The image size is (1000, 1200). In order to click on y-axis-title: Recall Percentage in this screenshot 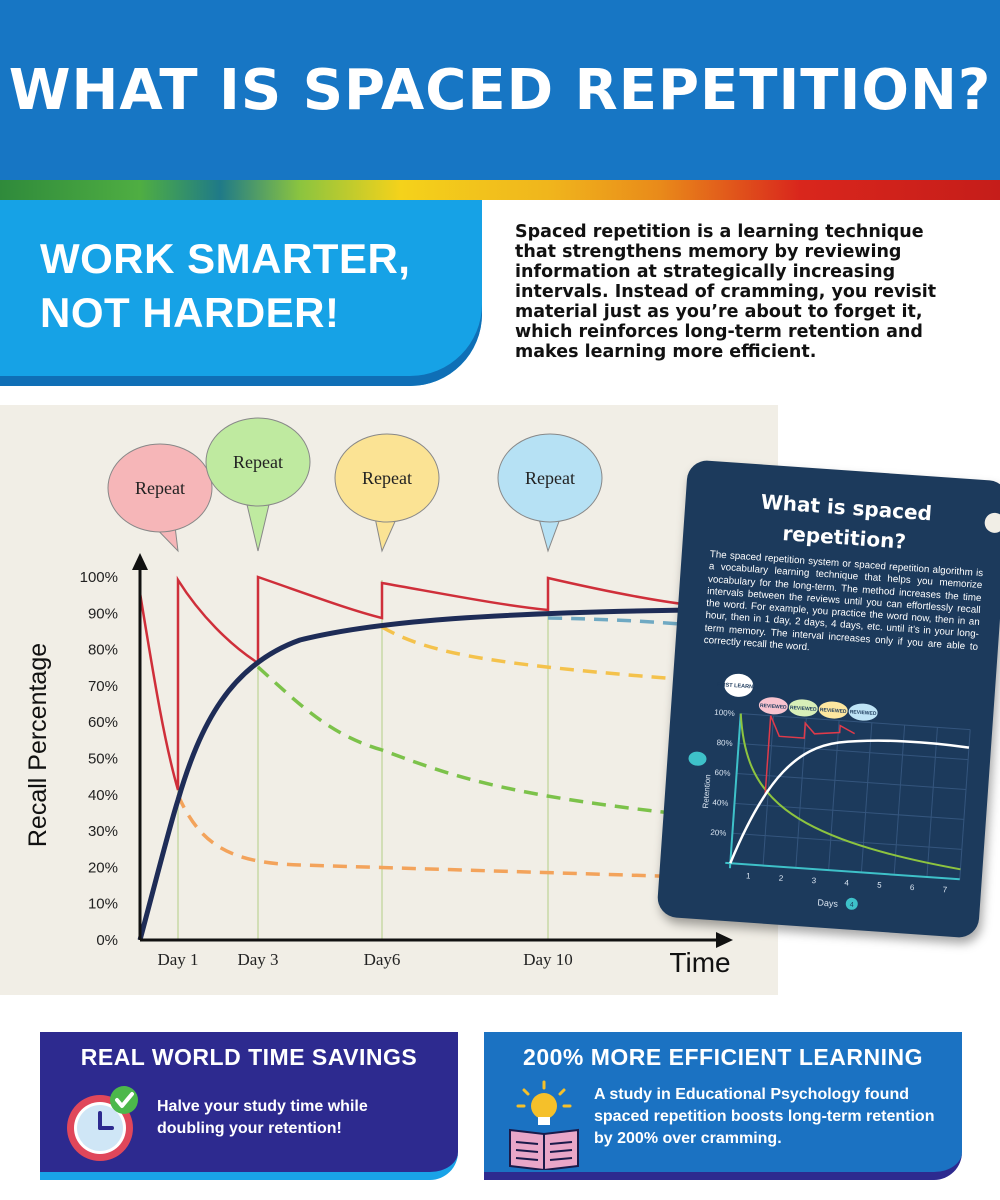, I will do `click(38, 745)`.